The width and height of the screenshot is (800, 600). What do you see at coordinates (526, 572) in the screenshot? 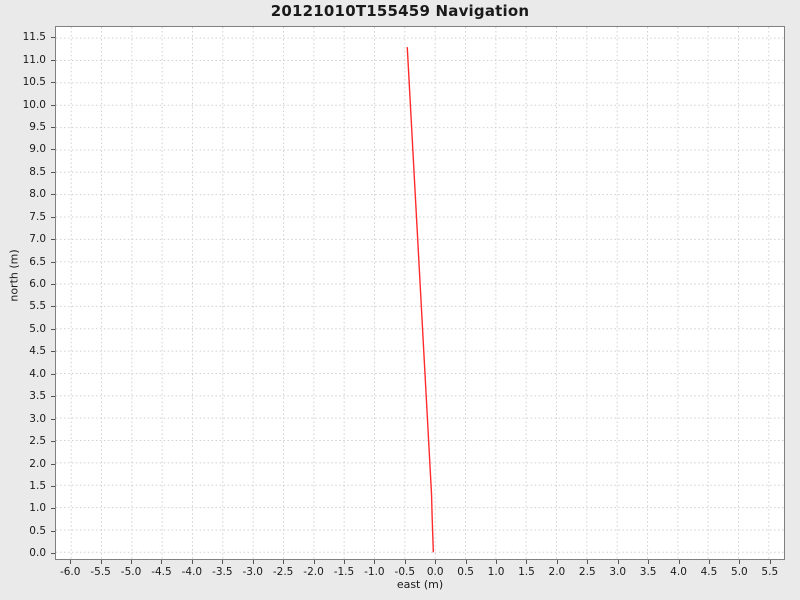
I see `x-tick-label: 1.5` at bounding box center [526, 572].